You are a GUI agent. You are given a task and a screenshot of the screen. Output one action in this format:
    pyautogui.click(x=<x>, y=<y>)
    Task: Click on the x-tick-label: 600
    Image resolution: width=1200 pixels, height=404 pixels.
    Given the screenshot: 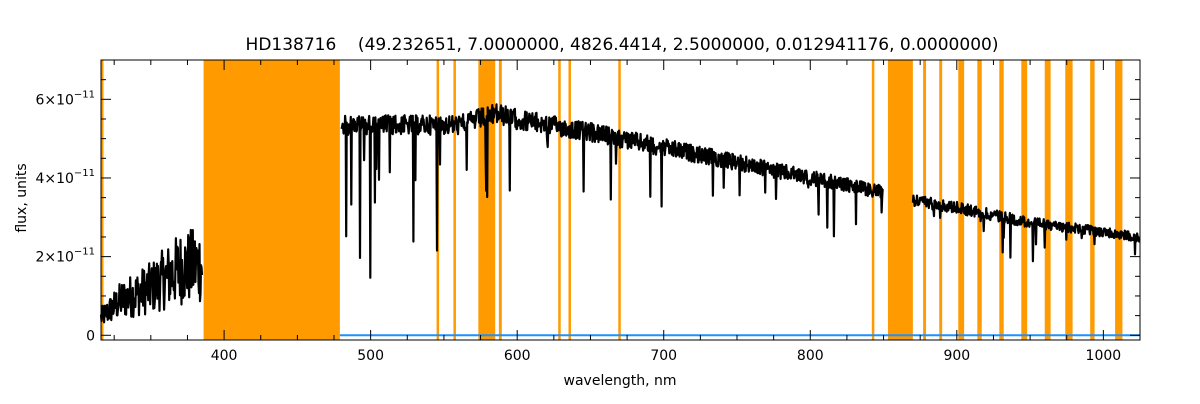 What is the action you would take?
    pyautogui.click(x=517, y=356)
    